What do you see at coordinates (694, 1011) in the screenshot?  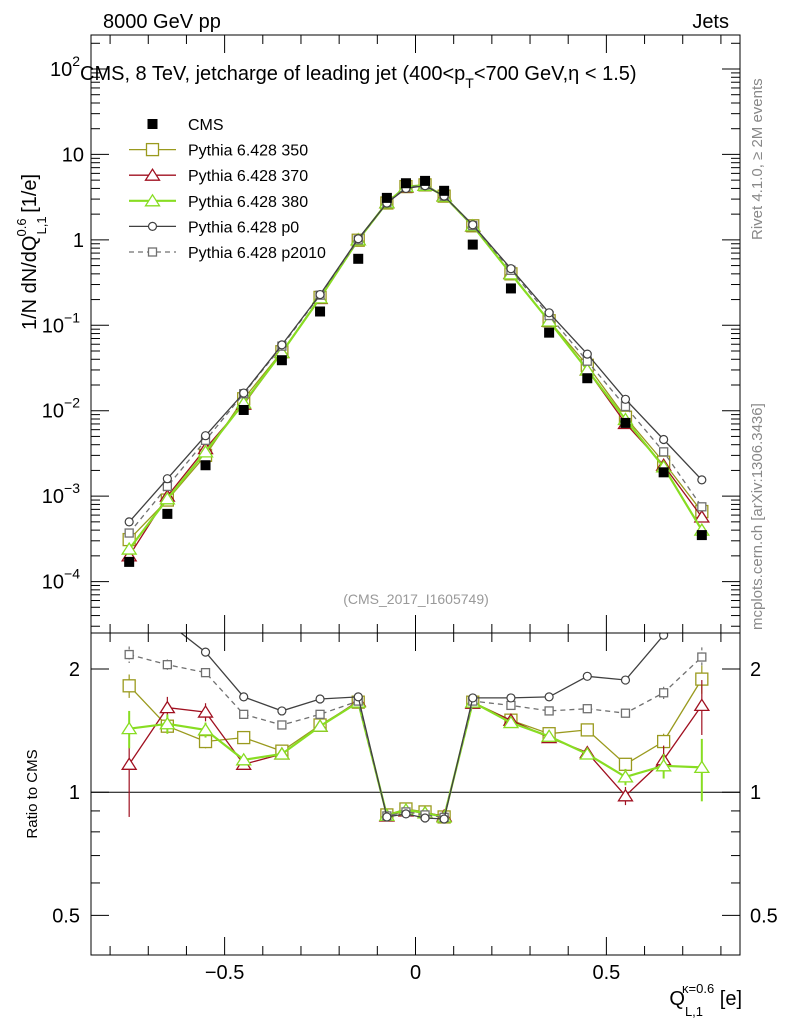 I see `x-label-subscript: L,1` at bounding box center [694, 1011].